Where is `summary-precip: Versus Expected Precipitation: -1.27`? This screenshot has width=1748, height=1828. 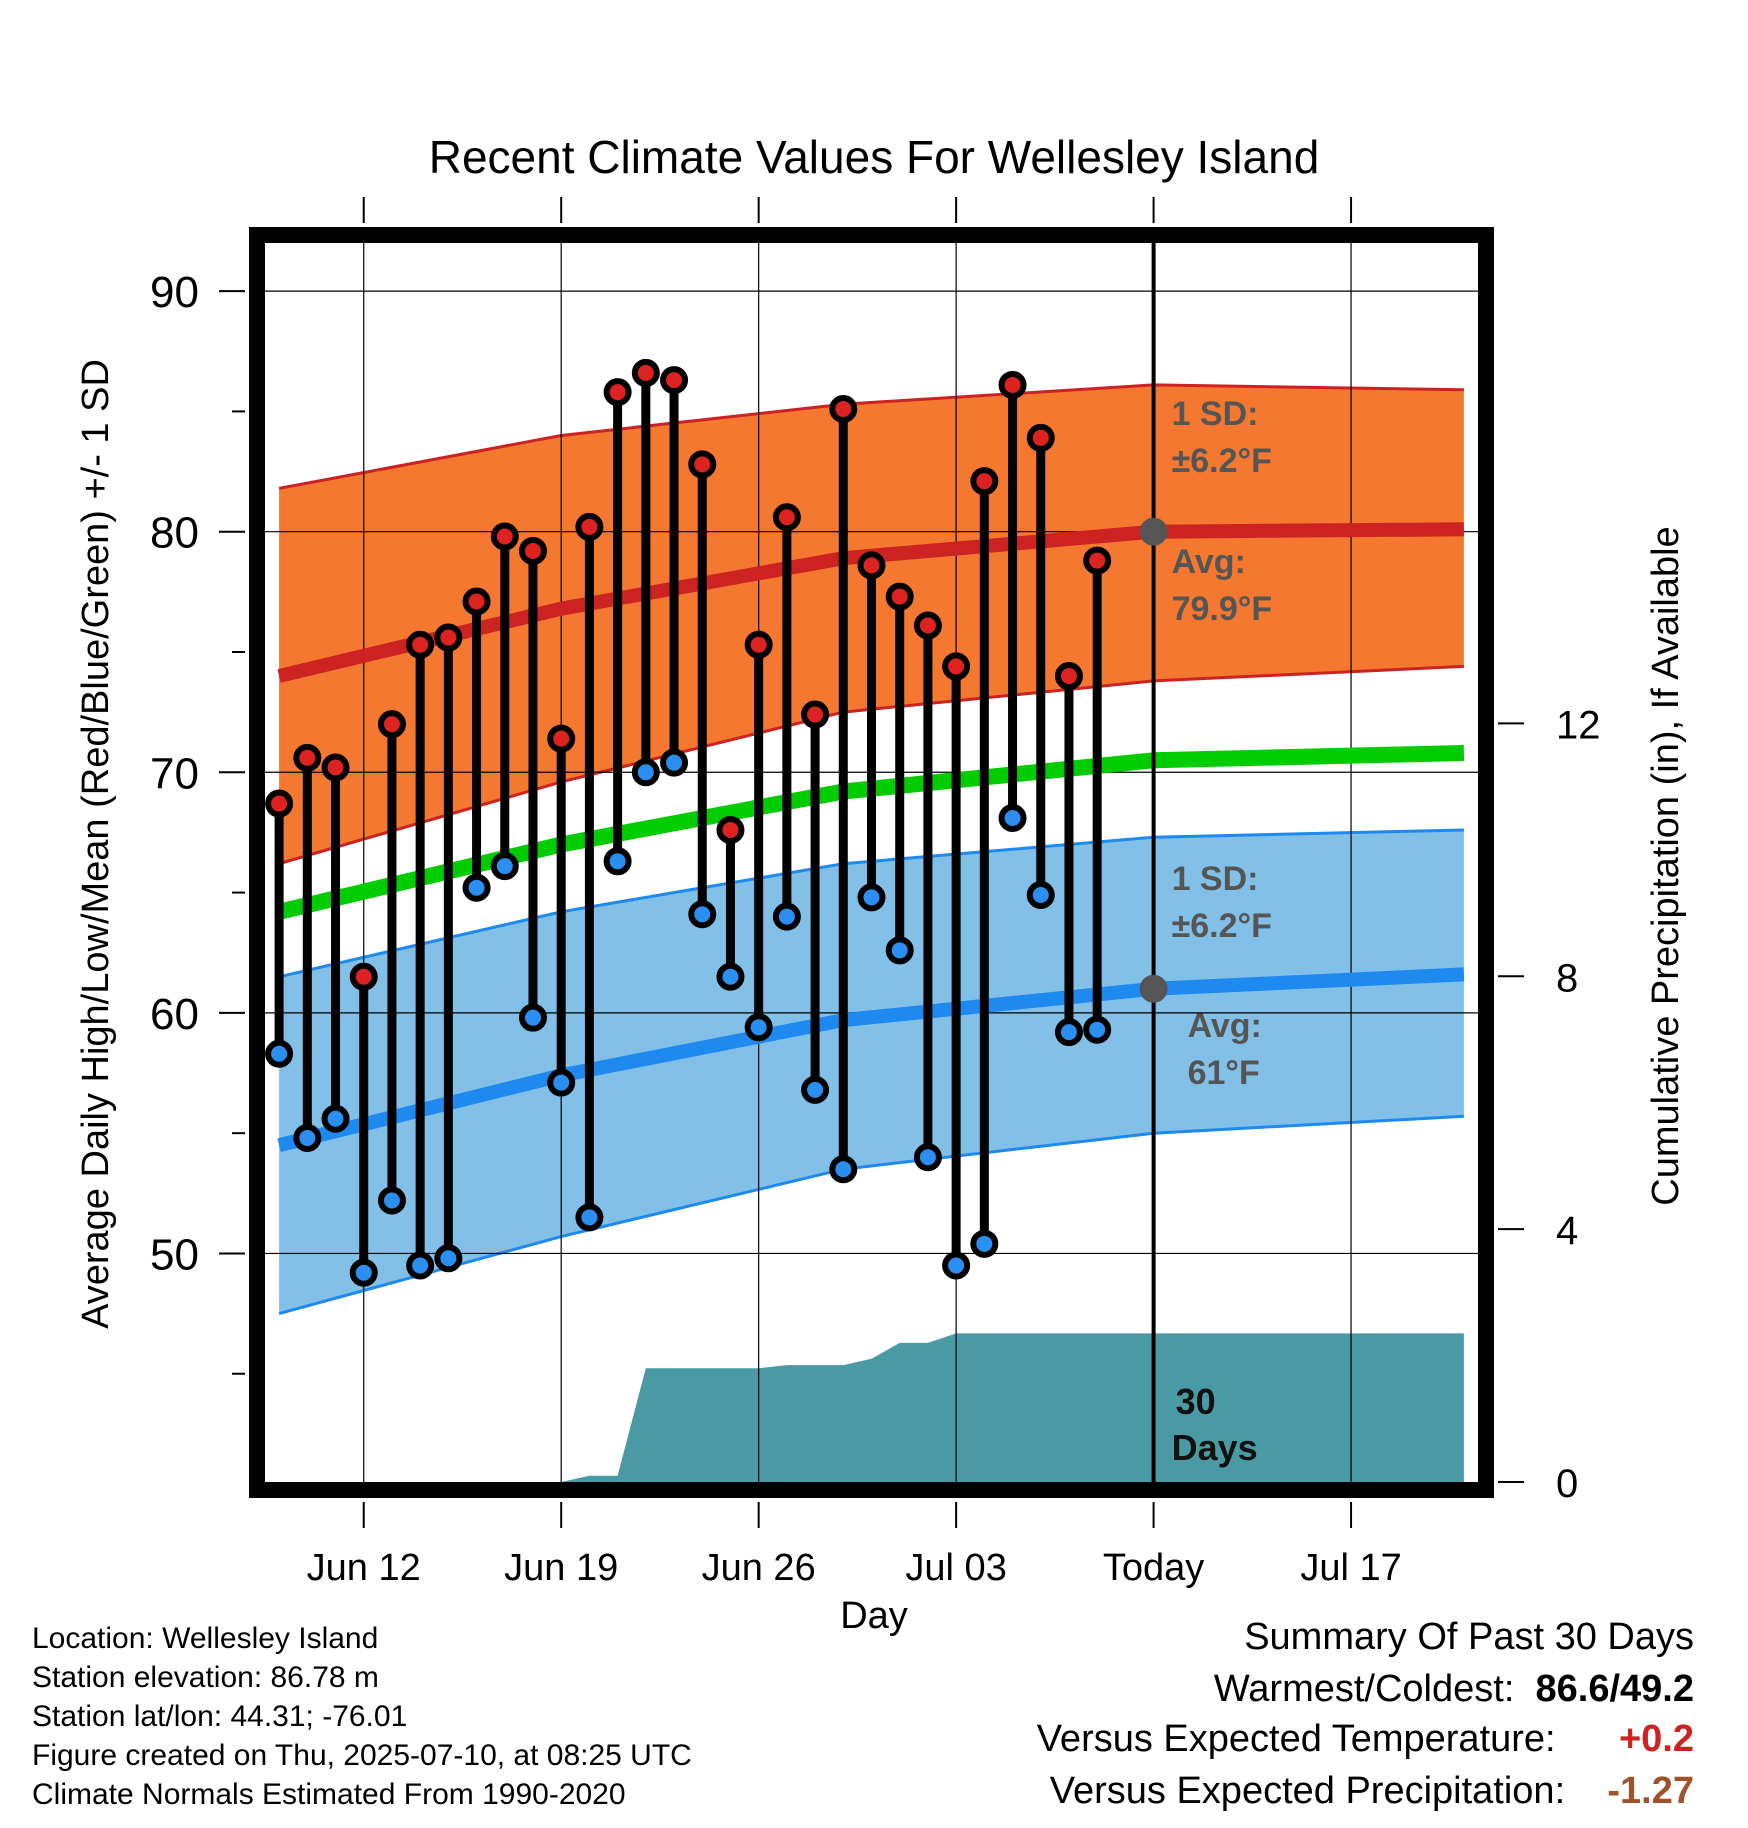
summary-precip: Versus Expected Precipitation: -1.27 is located at coordinates (1372, 1791).